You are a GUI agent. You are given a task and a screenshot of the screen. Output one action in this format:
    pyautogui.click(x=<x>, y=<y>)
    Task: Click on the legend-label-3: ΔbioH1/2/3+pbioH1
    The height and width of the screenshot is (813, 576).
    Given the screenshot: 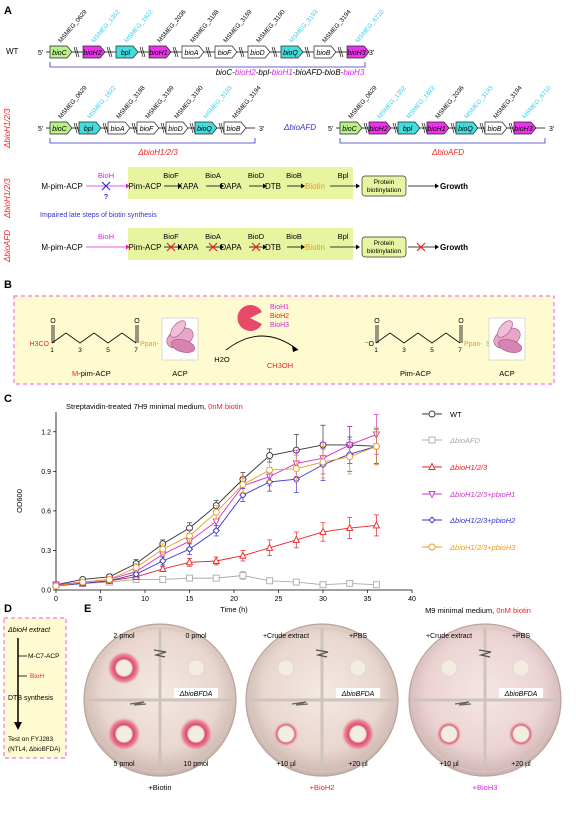 What is the action you would take?
    pyautogui.click(x=482, y=494)
    